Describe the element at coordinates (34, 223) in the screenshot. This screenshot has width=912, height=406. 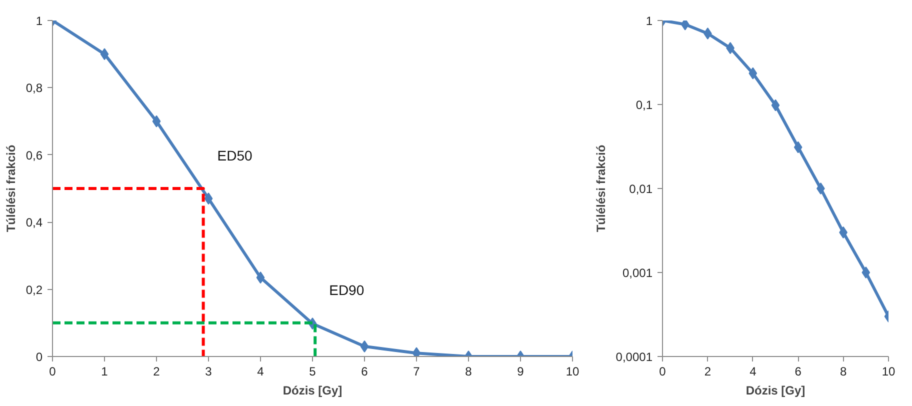
I see `y-tick-label: 0,4` at that location.